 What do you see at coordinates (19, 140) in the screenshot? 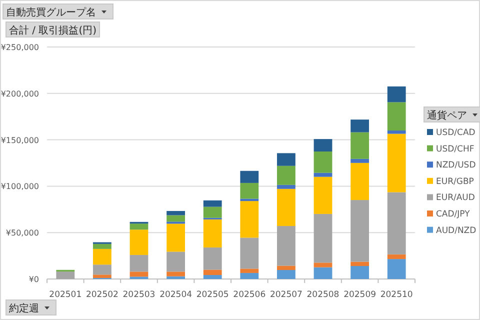
I see `y-tick-label: ¥150,000` at bounding box center [19, 140].